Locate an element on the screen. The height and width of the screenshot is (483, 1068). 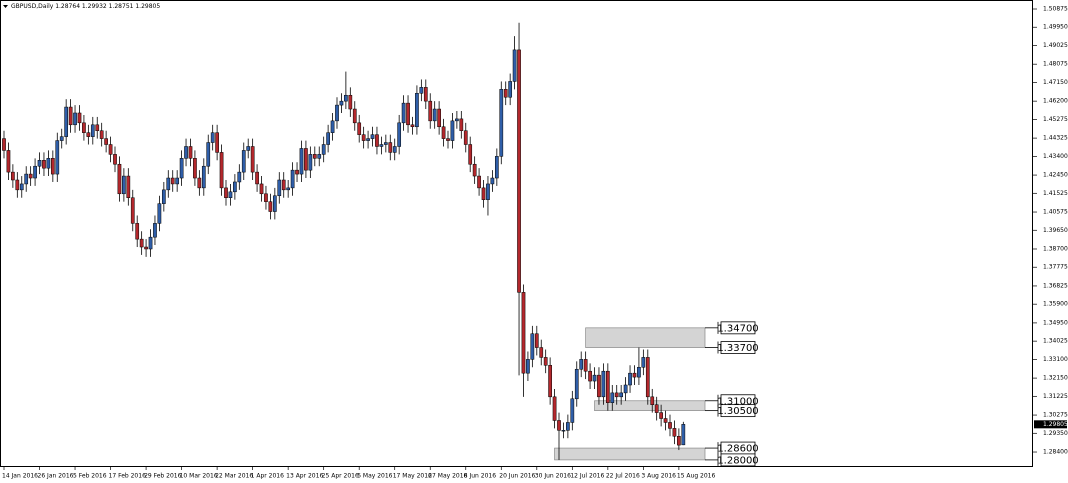
x-tick-label: 27 May 2016 is located at coordinates (447, 476).